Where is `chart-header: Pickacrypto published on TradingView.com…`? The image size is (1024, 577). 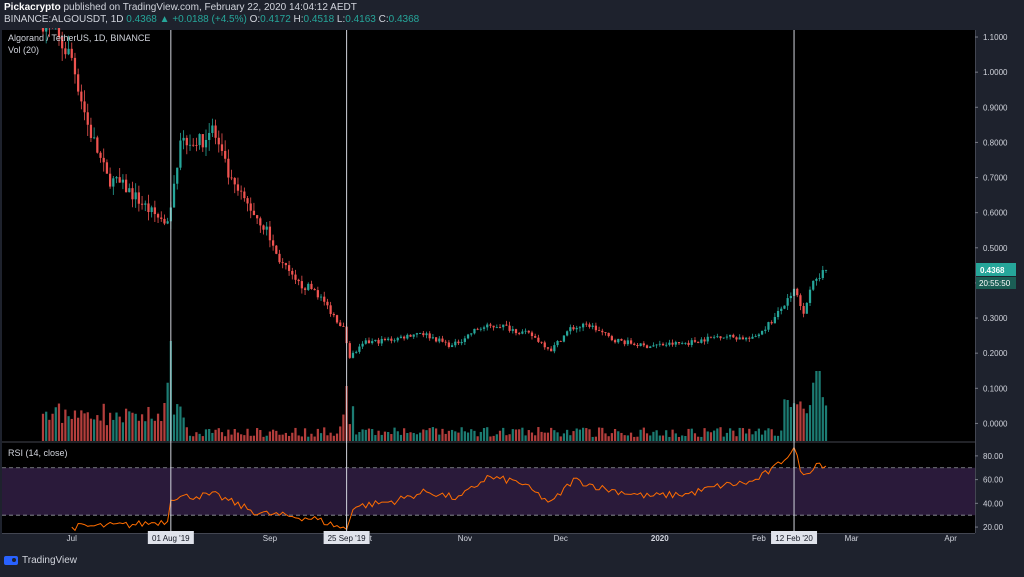
chart-header: Pickacrypto published on TradingView.com… is located at coordinates (512, 14).